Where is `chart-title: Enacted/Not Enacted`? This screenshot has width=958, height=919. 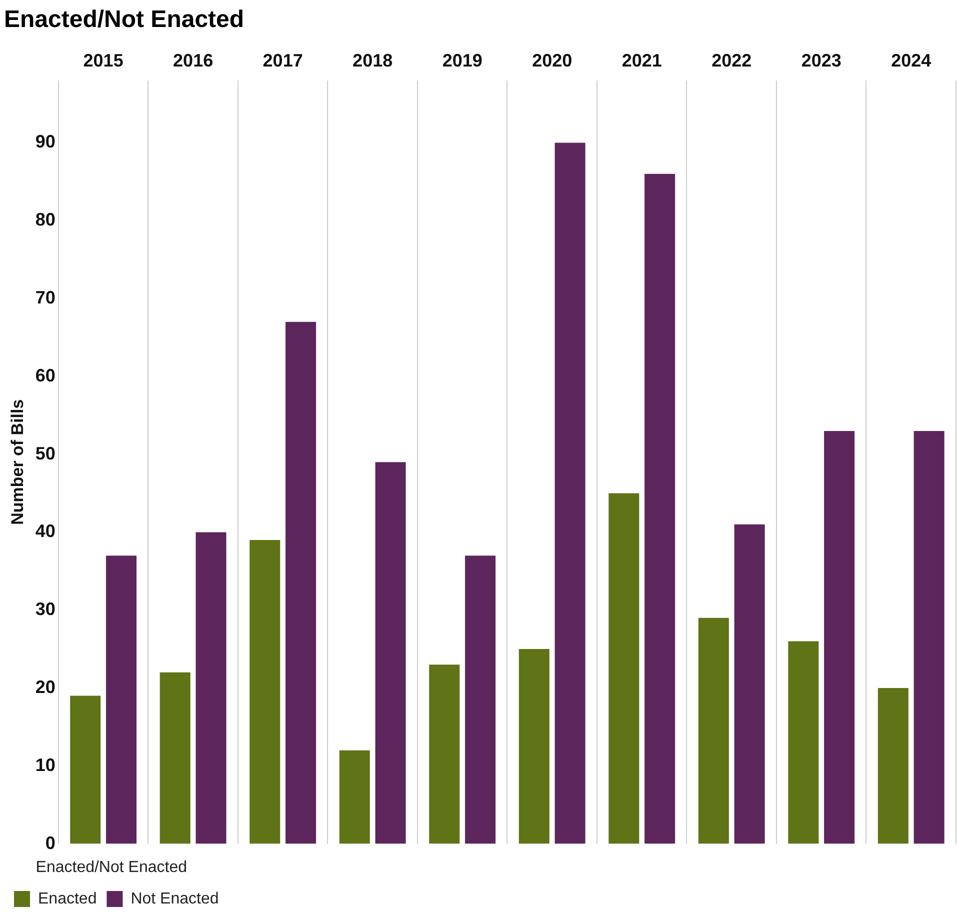 chart-title: Enacted/Not Enacted is located at coordinates (124, 20).